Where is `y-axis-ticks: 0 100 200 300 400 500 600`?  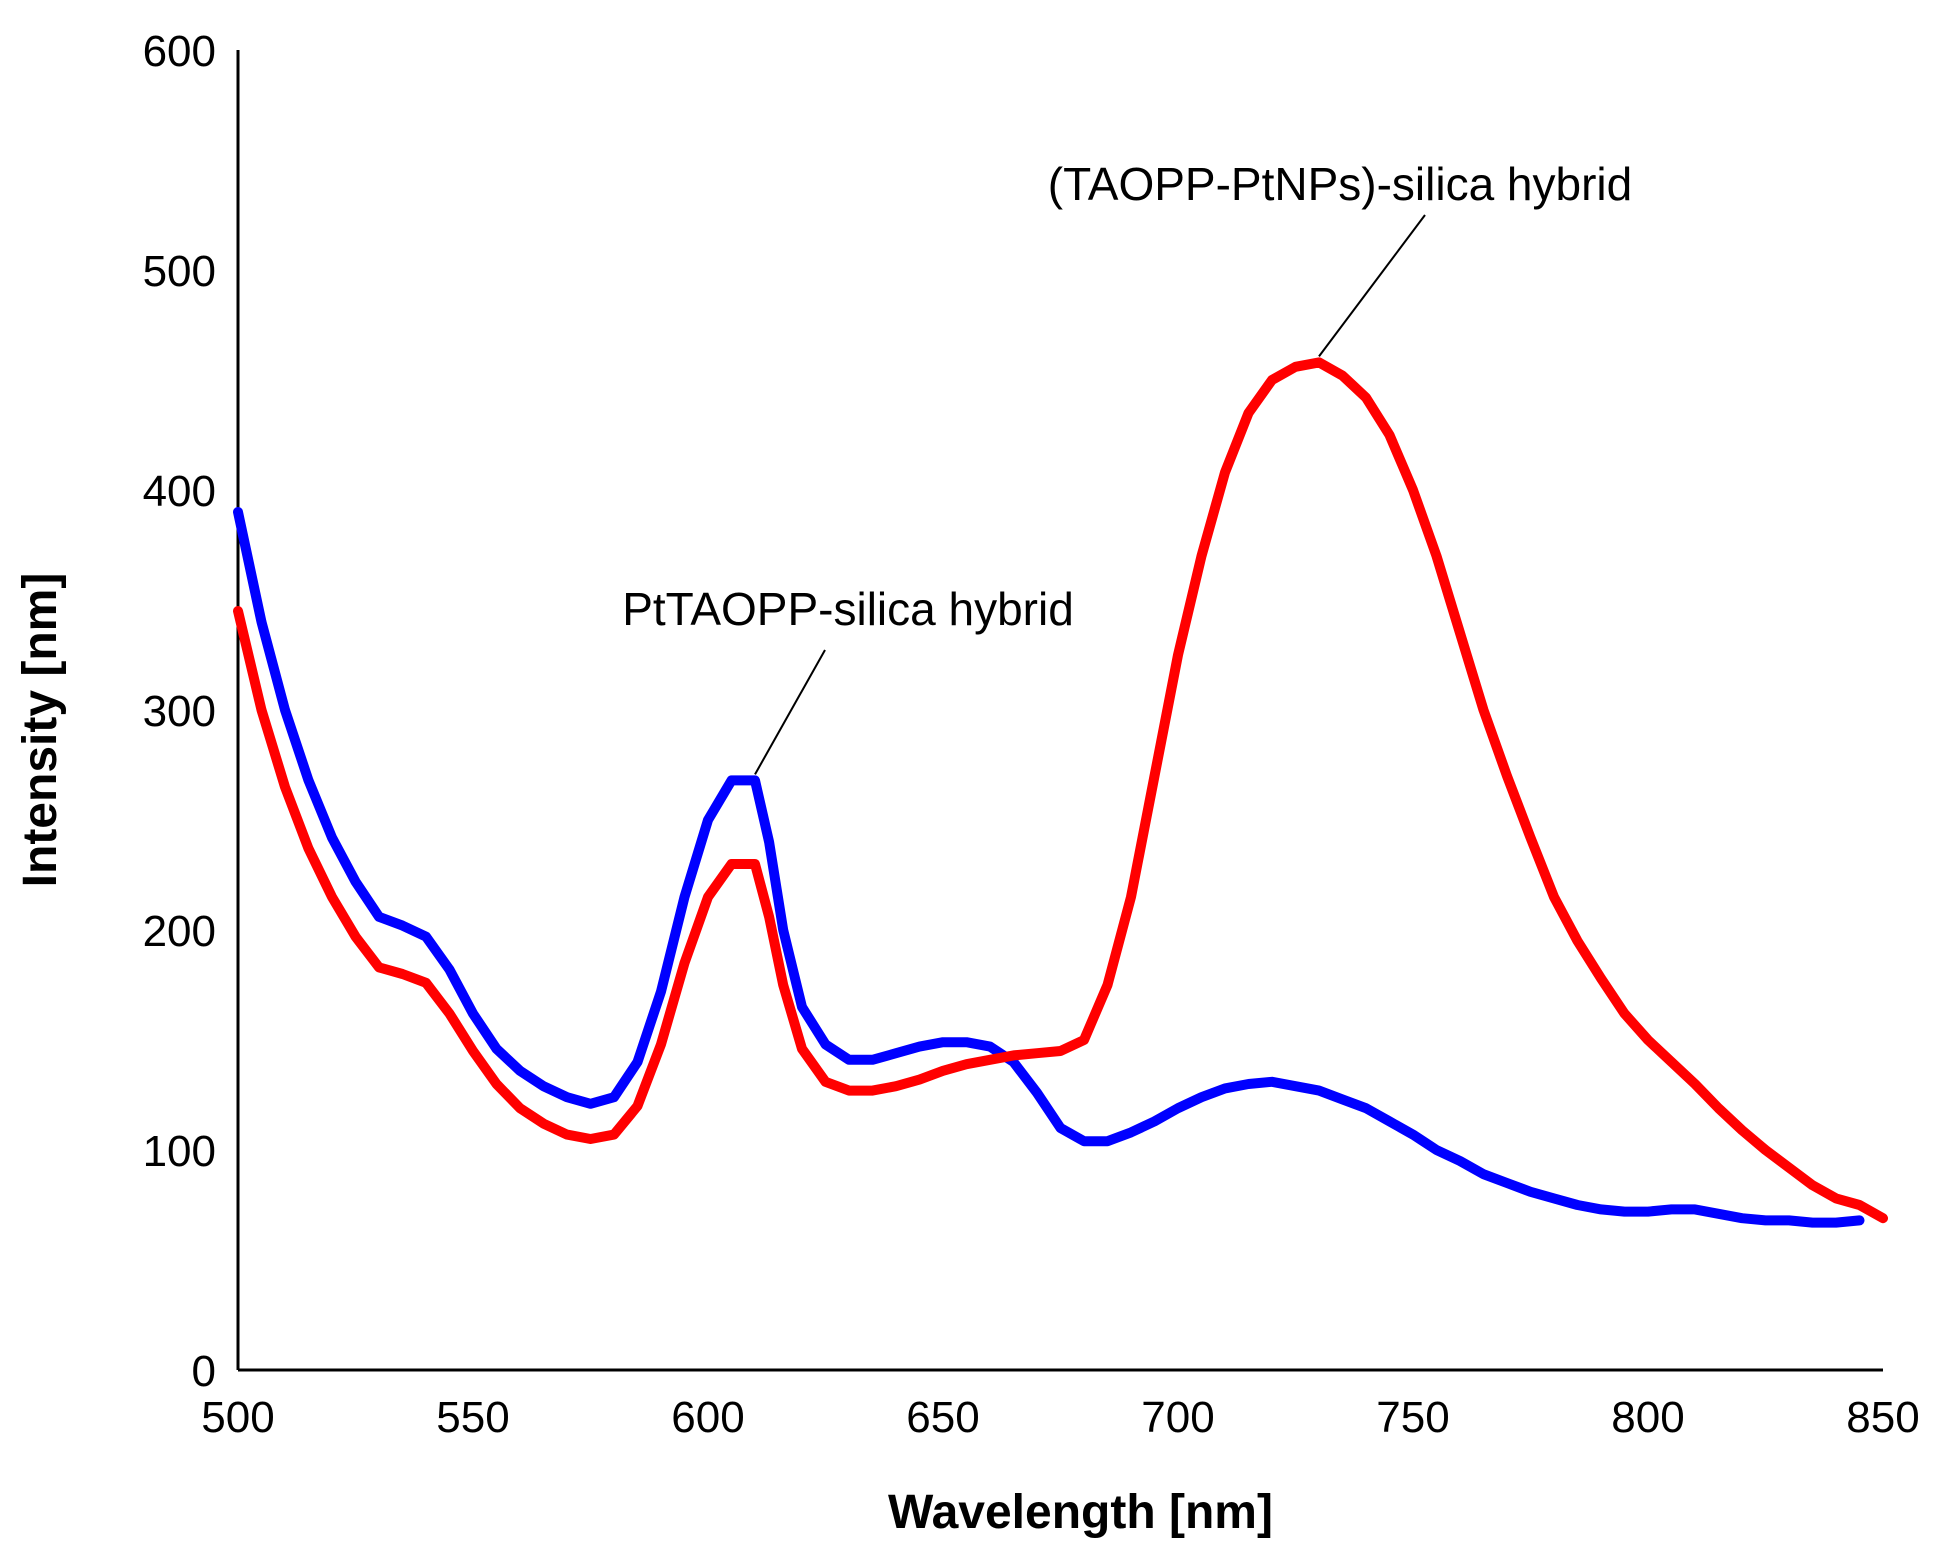
y-axis-ticks: 0 100 200 300 400 500 600 is located at coordinates (179, 711).